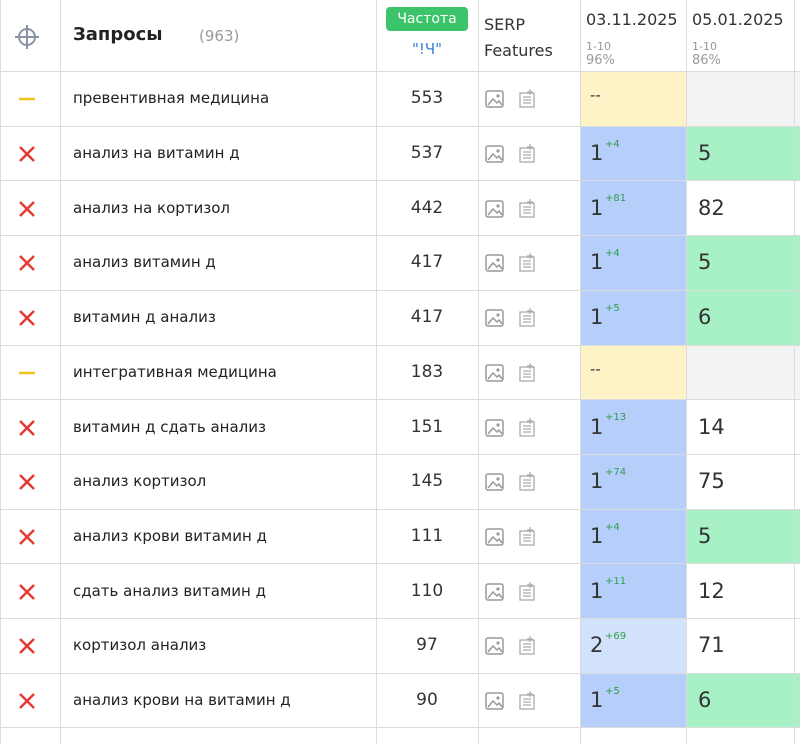  I want to click on frequency: 442, so click(427, 207).